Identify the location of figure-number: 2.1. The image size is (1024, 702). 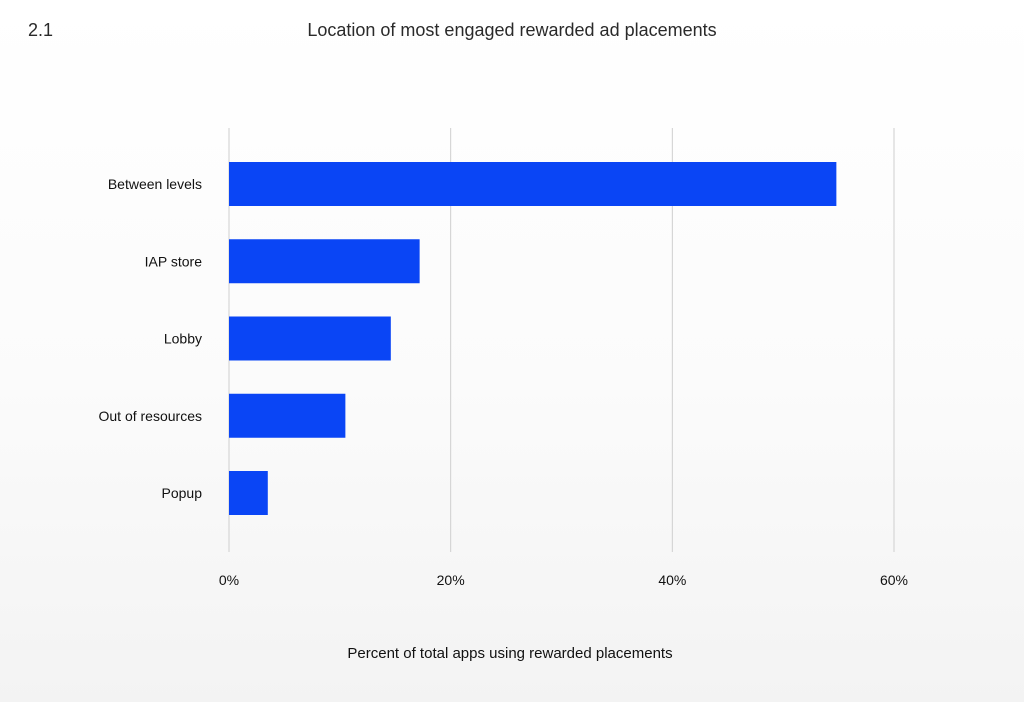
(41, 30).